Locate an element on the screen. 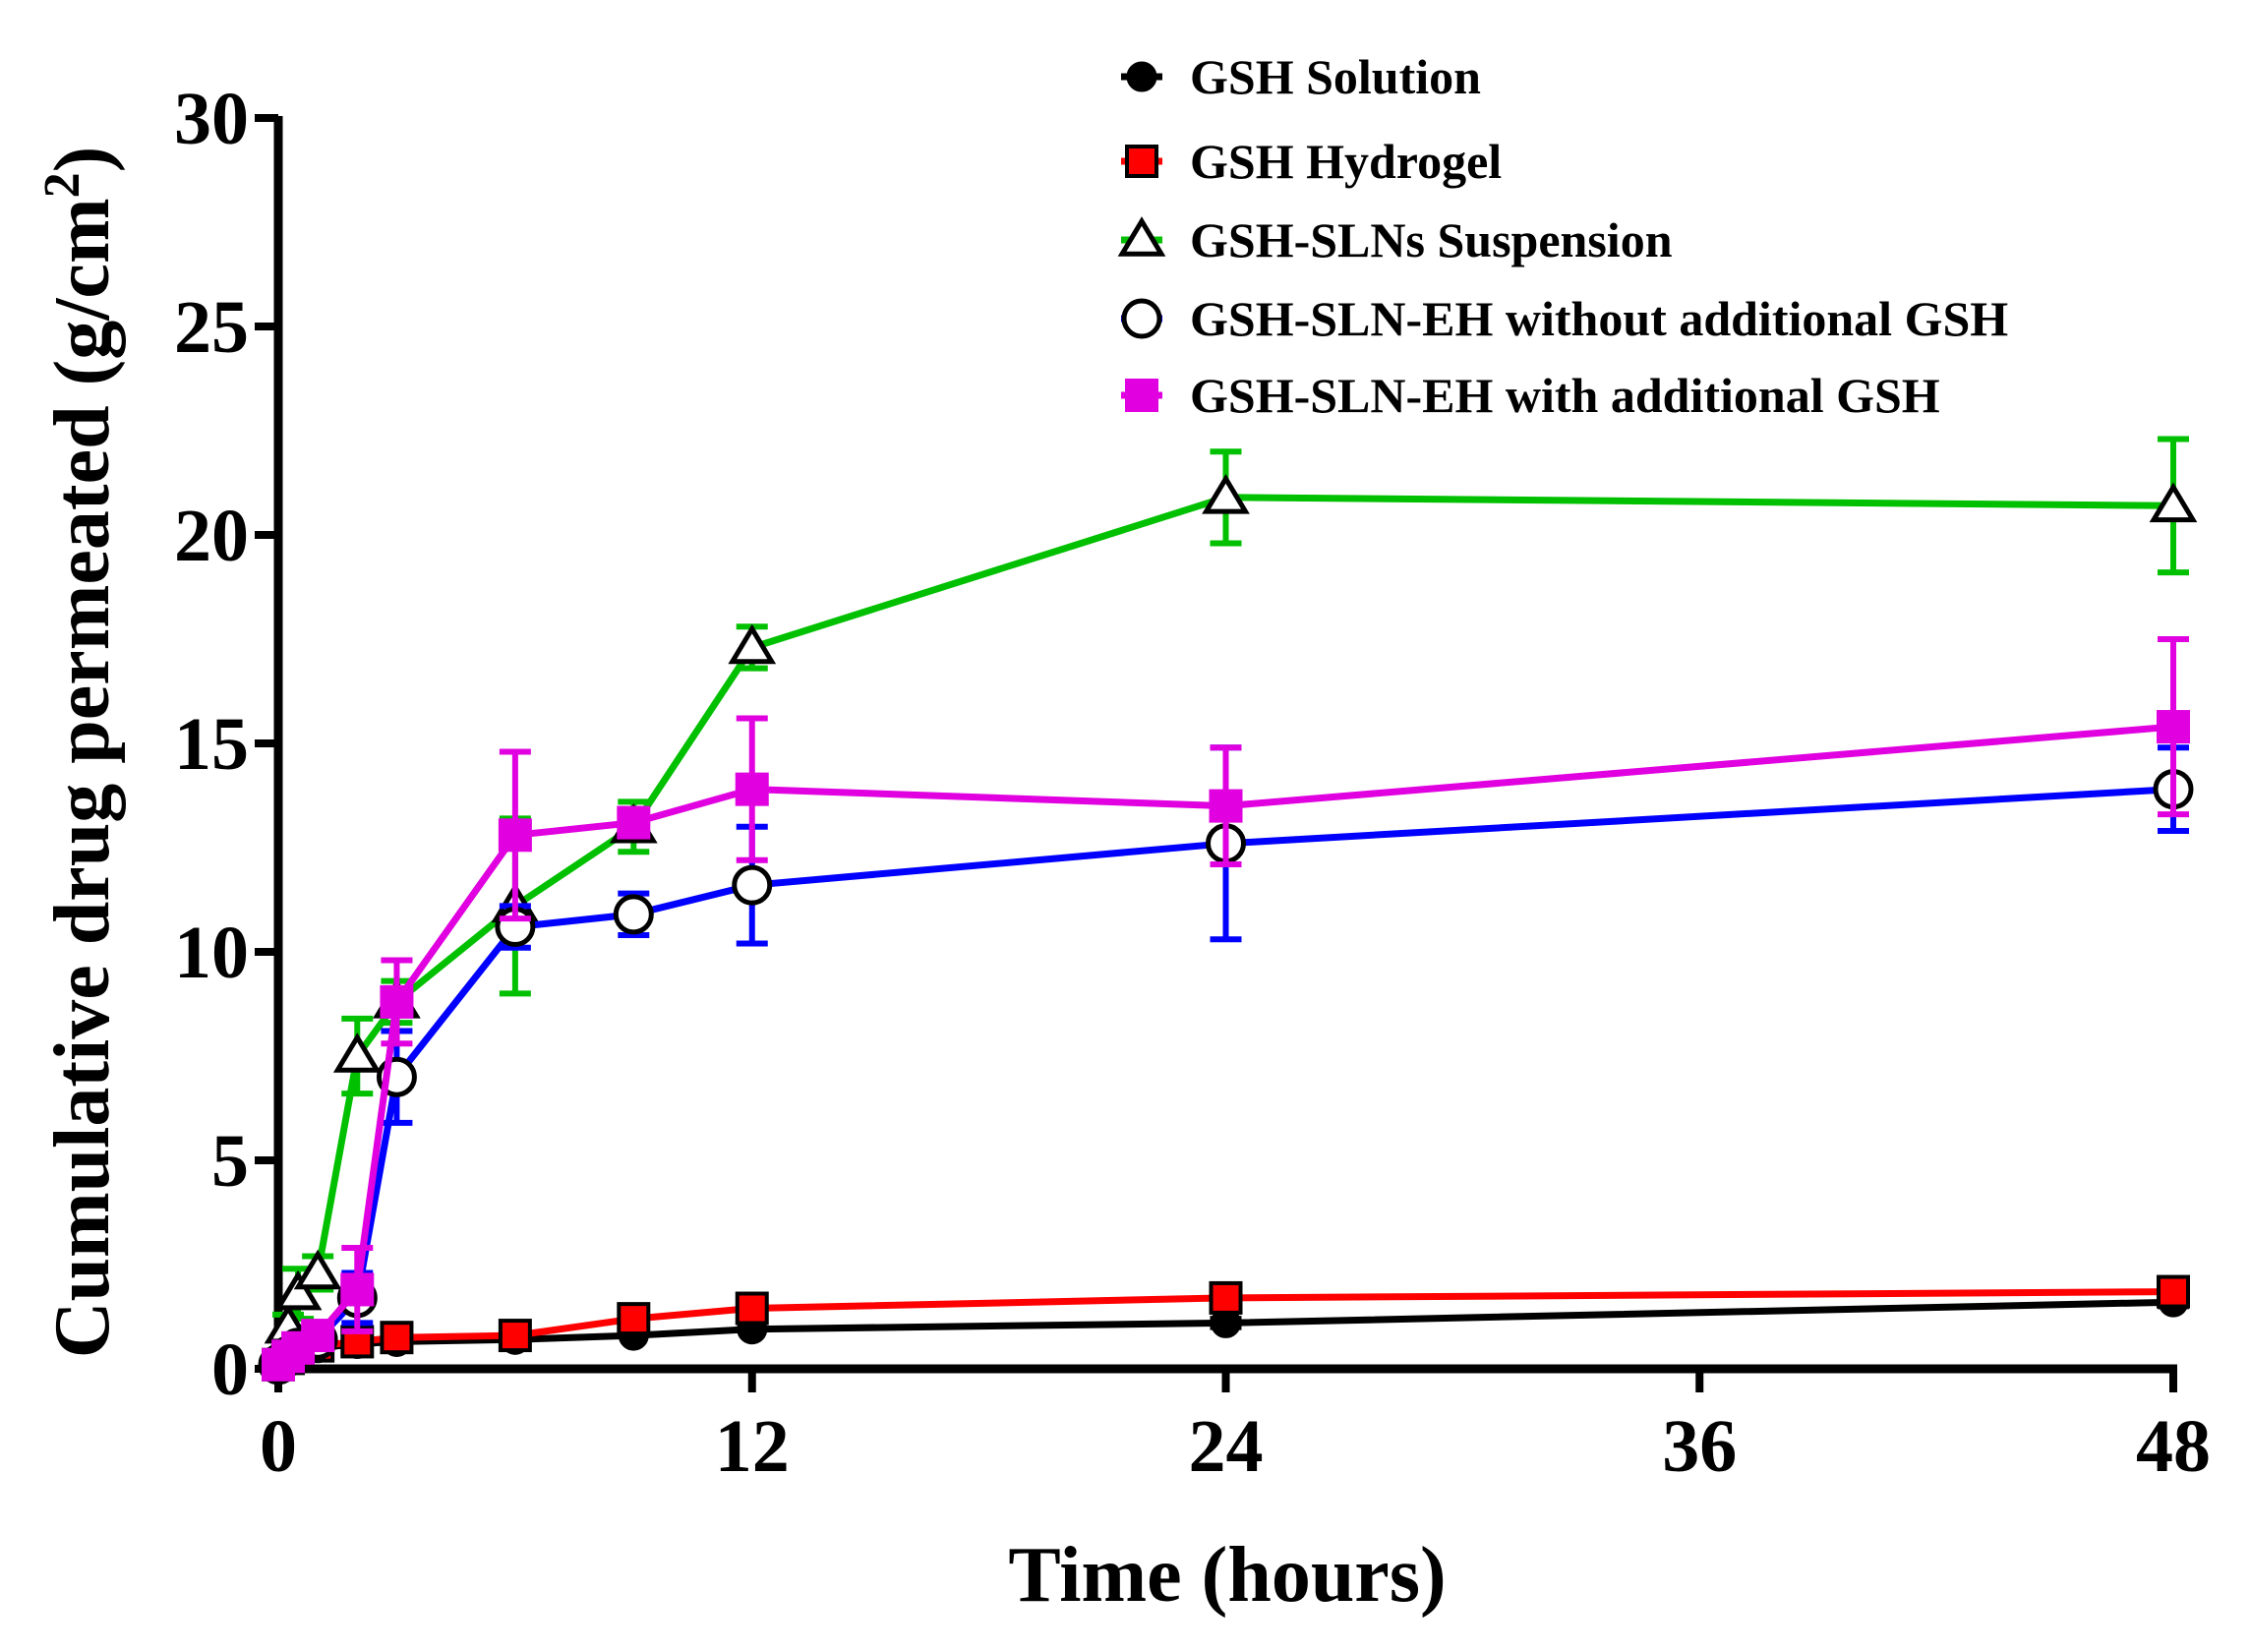  x-tick-label-36: 36 is located at coordinates (1700, 1446).